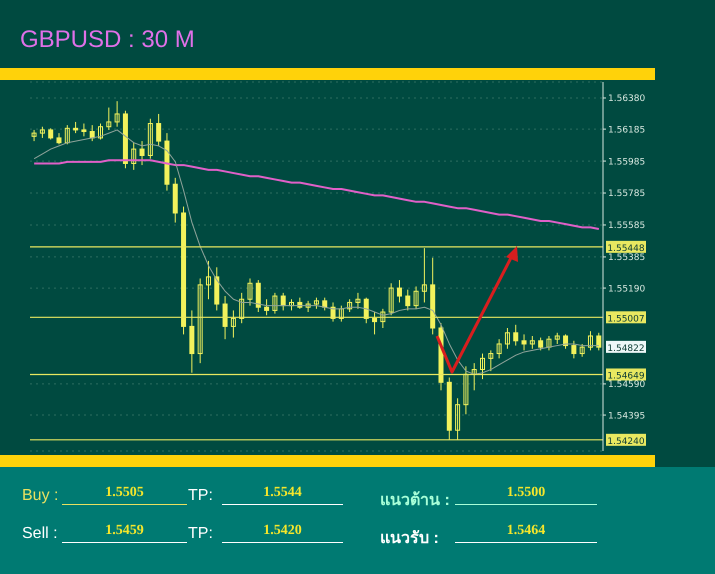 Image resolution: width=715 pixels, height=574 pixels. I want to click on annotation: 1.54822, so click(626, 349).